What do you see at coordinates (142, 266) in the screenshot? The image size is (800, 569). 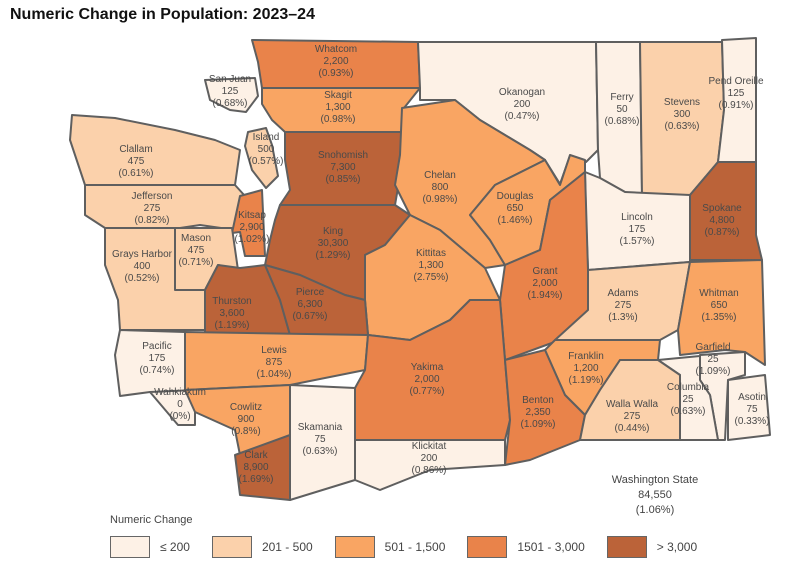 I see `county-label-grays-harbor: Grays Harbor 400 (0.52%)` at bounding box center [142, 266].